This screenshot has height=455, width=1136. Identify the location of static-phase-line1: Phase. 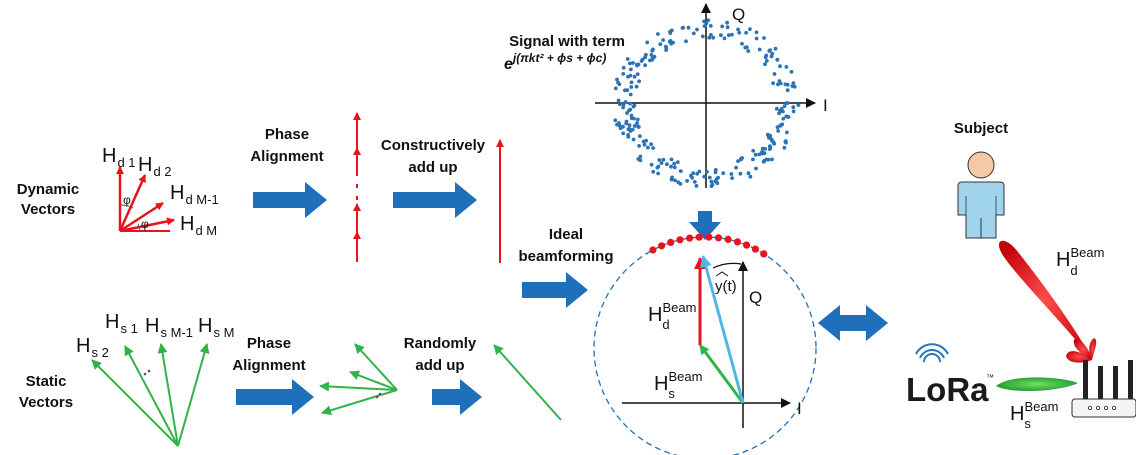
(269, 343).